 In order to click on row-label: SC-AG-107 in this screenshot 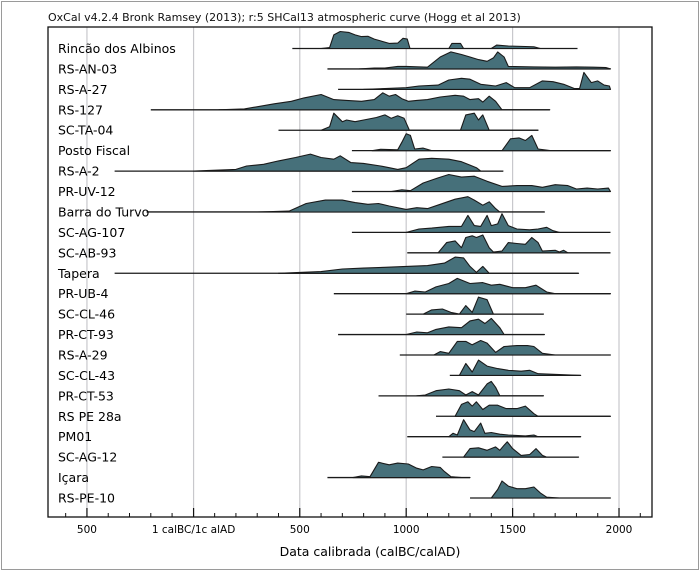, I will do `click(91, 232)`.